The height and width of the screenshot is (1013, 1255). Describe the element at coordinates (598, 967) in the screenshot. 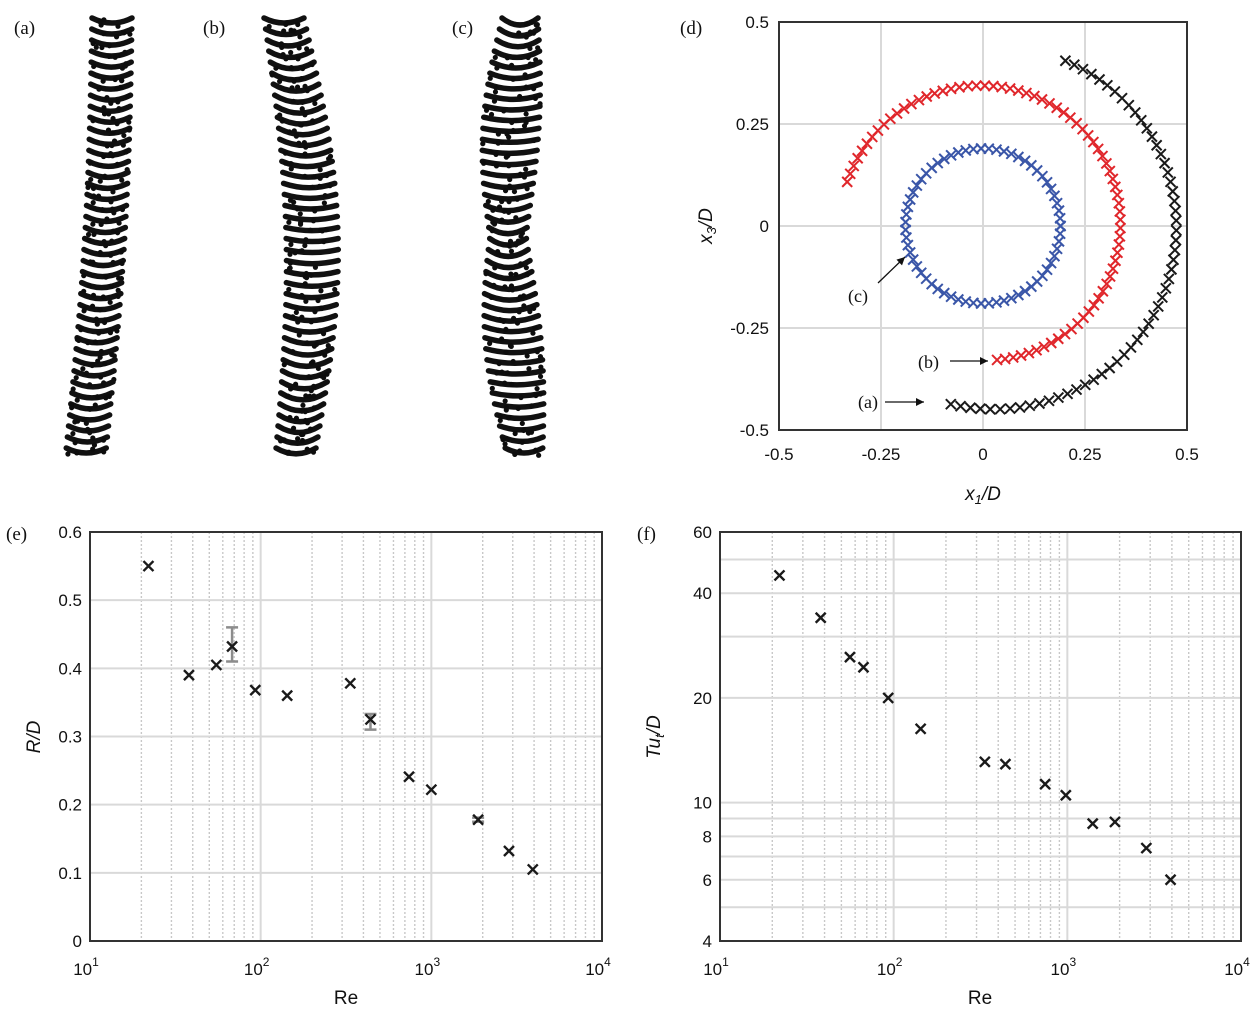

I see `x-tick-label: 10⁴` at that location.